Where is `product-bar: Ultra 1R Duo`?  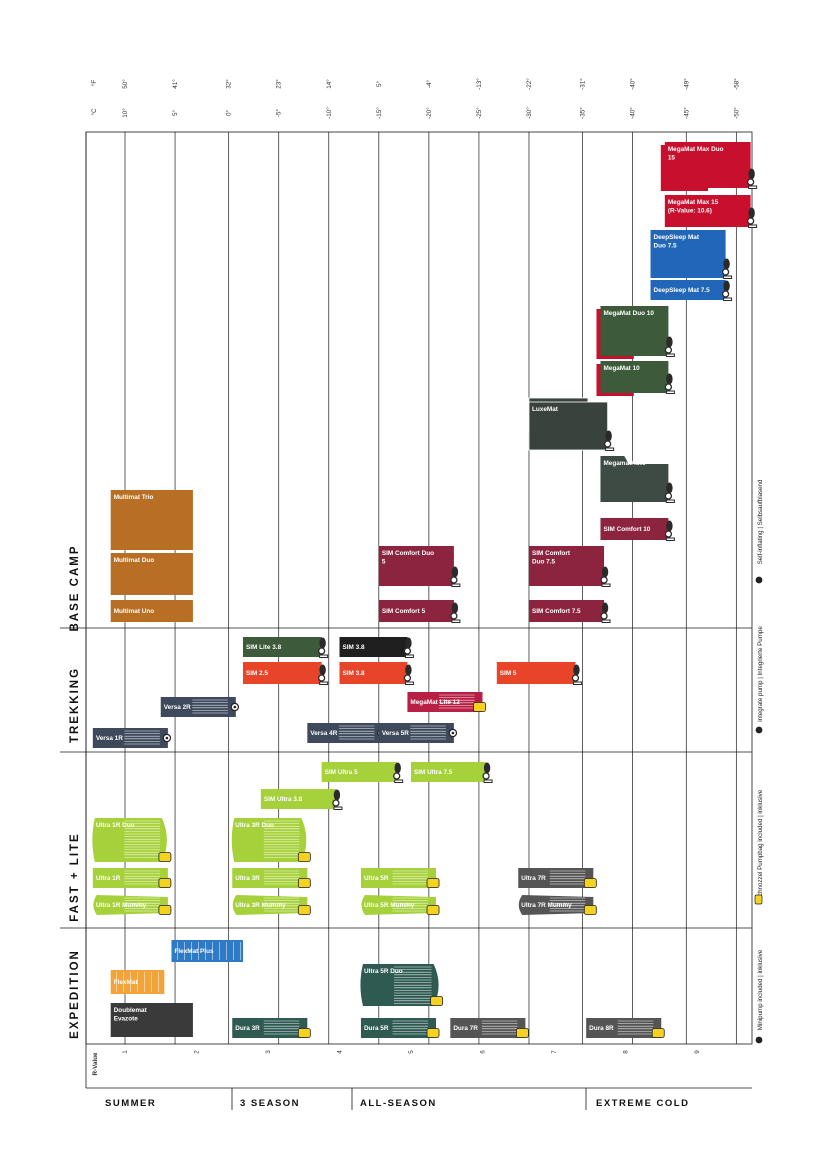 product-bar: Ultra 1R Duo is located at coordinates (132, 840).